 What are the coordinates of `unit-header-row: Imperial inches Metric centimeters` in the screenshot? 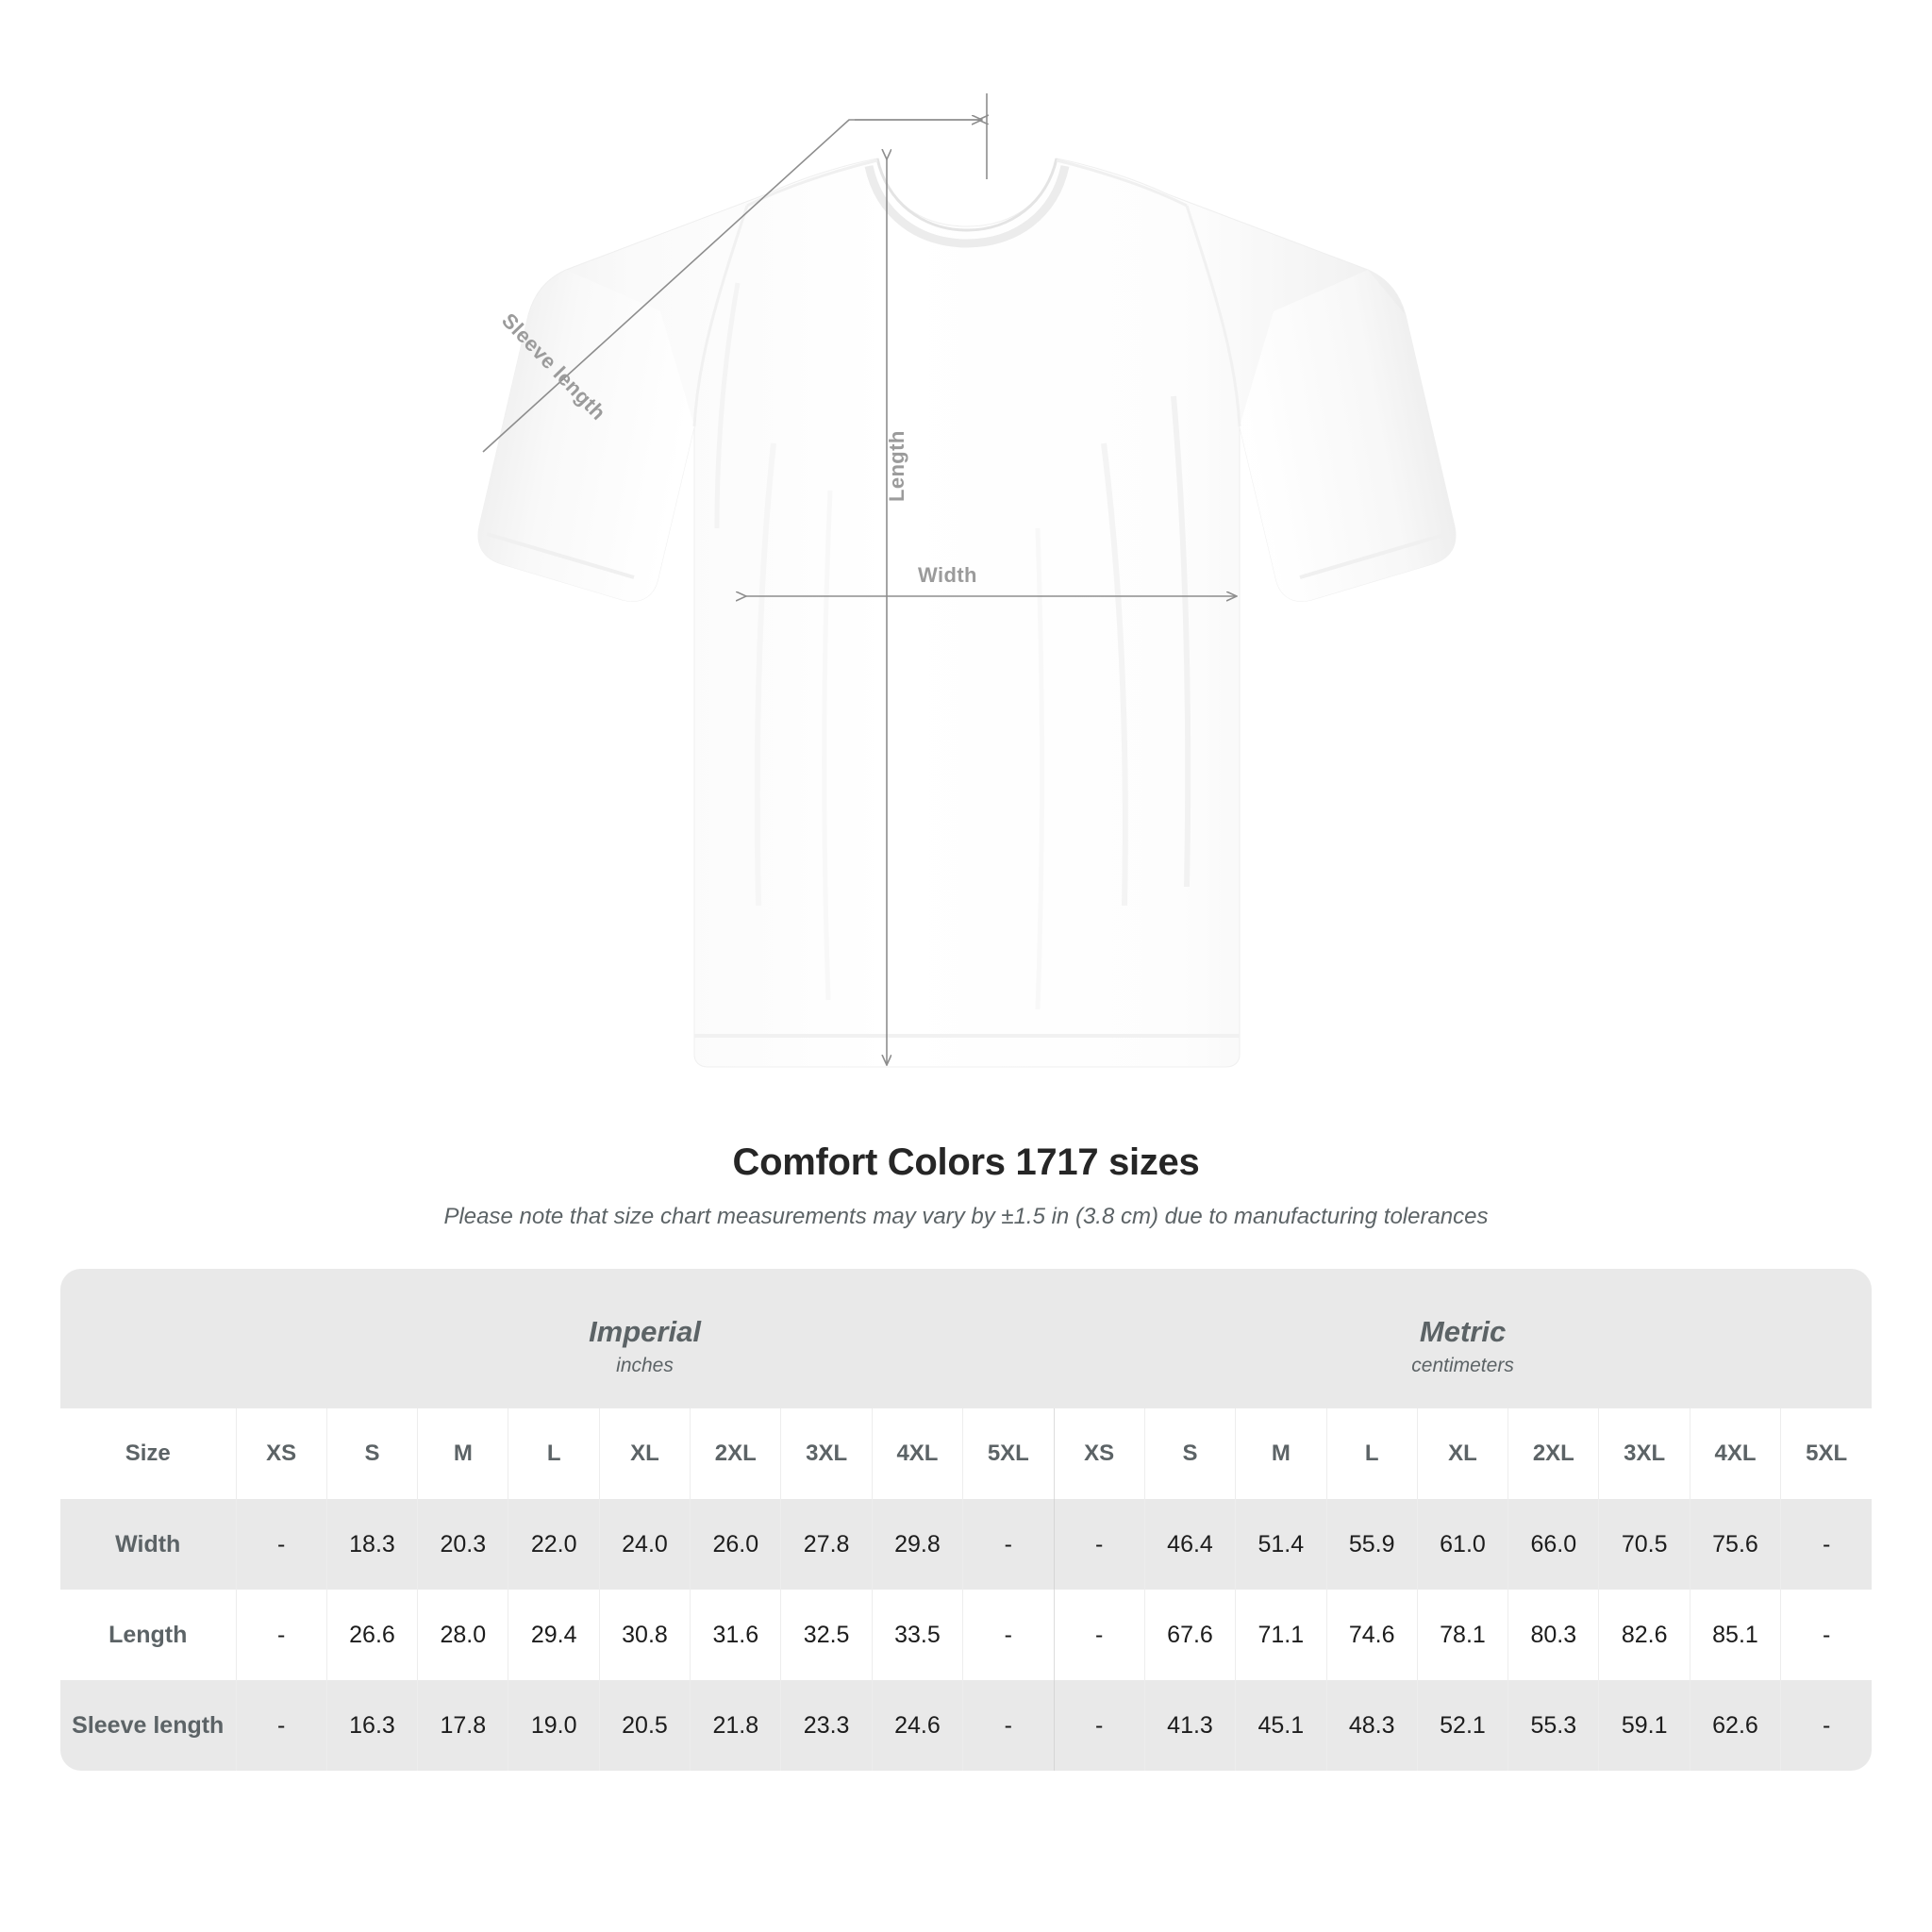 It's located at (967, 1339).